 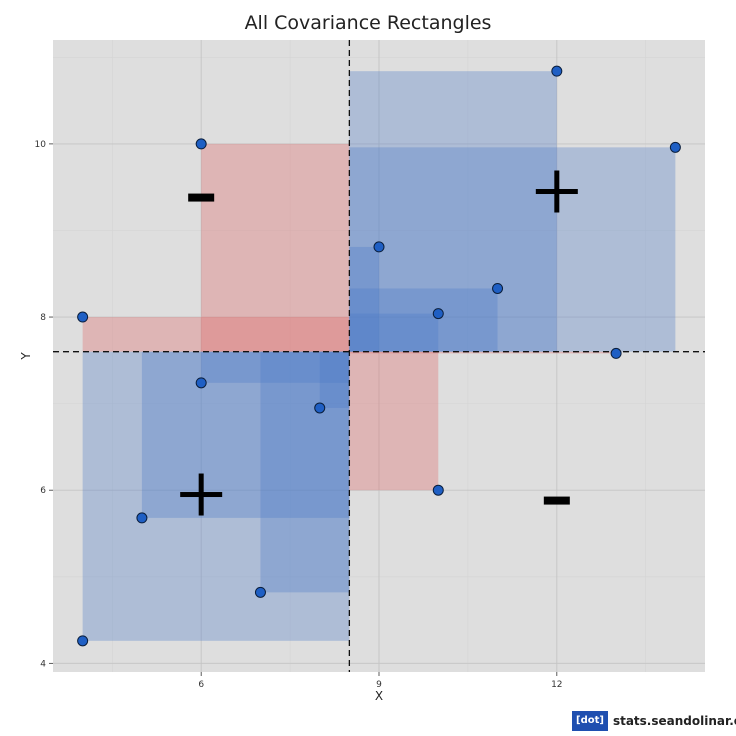 What do you see at coordinates (201, 685) in the screenshot?
I see `x-tick-label: 6` at bounding box center [201, 685].